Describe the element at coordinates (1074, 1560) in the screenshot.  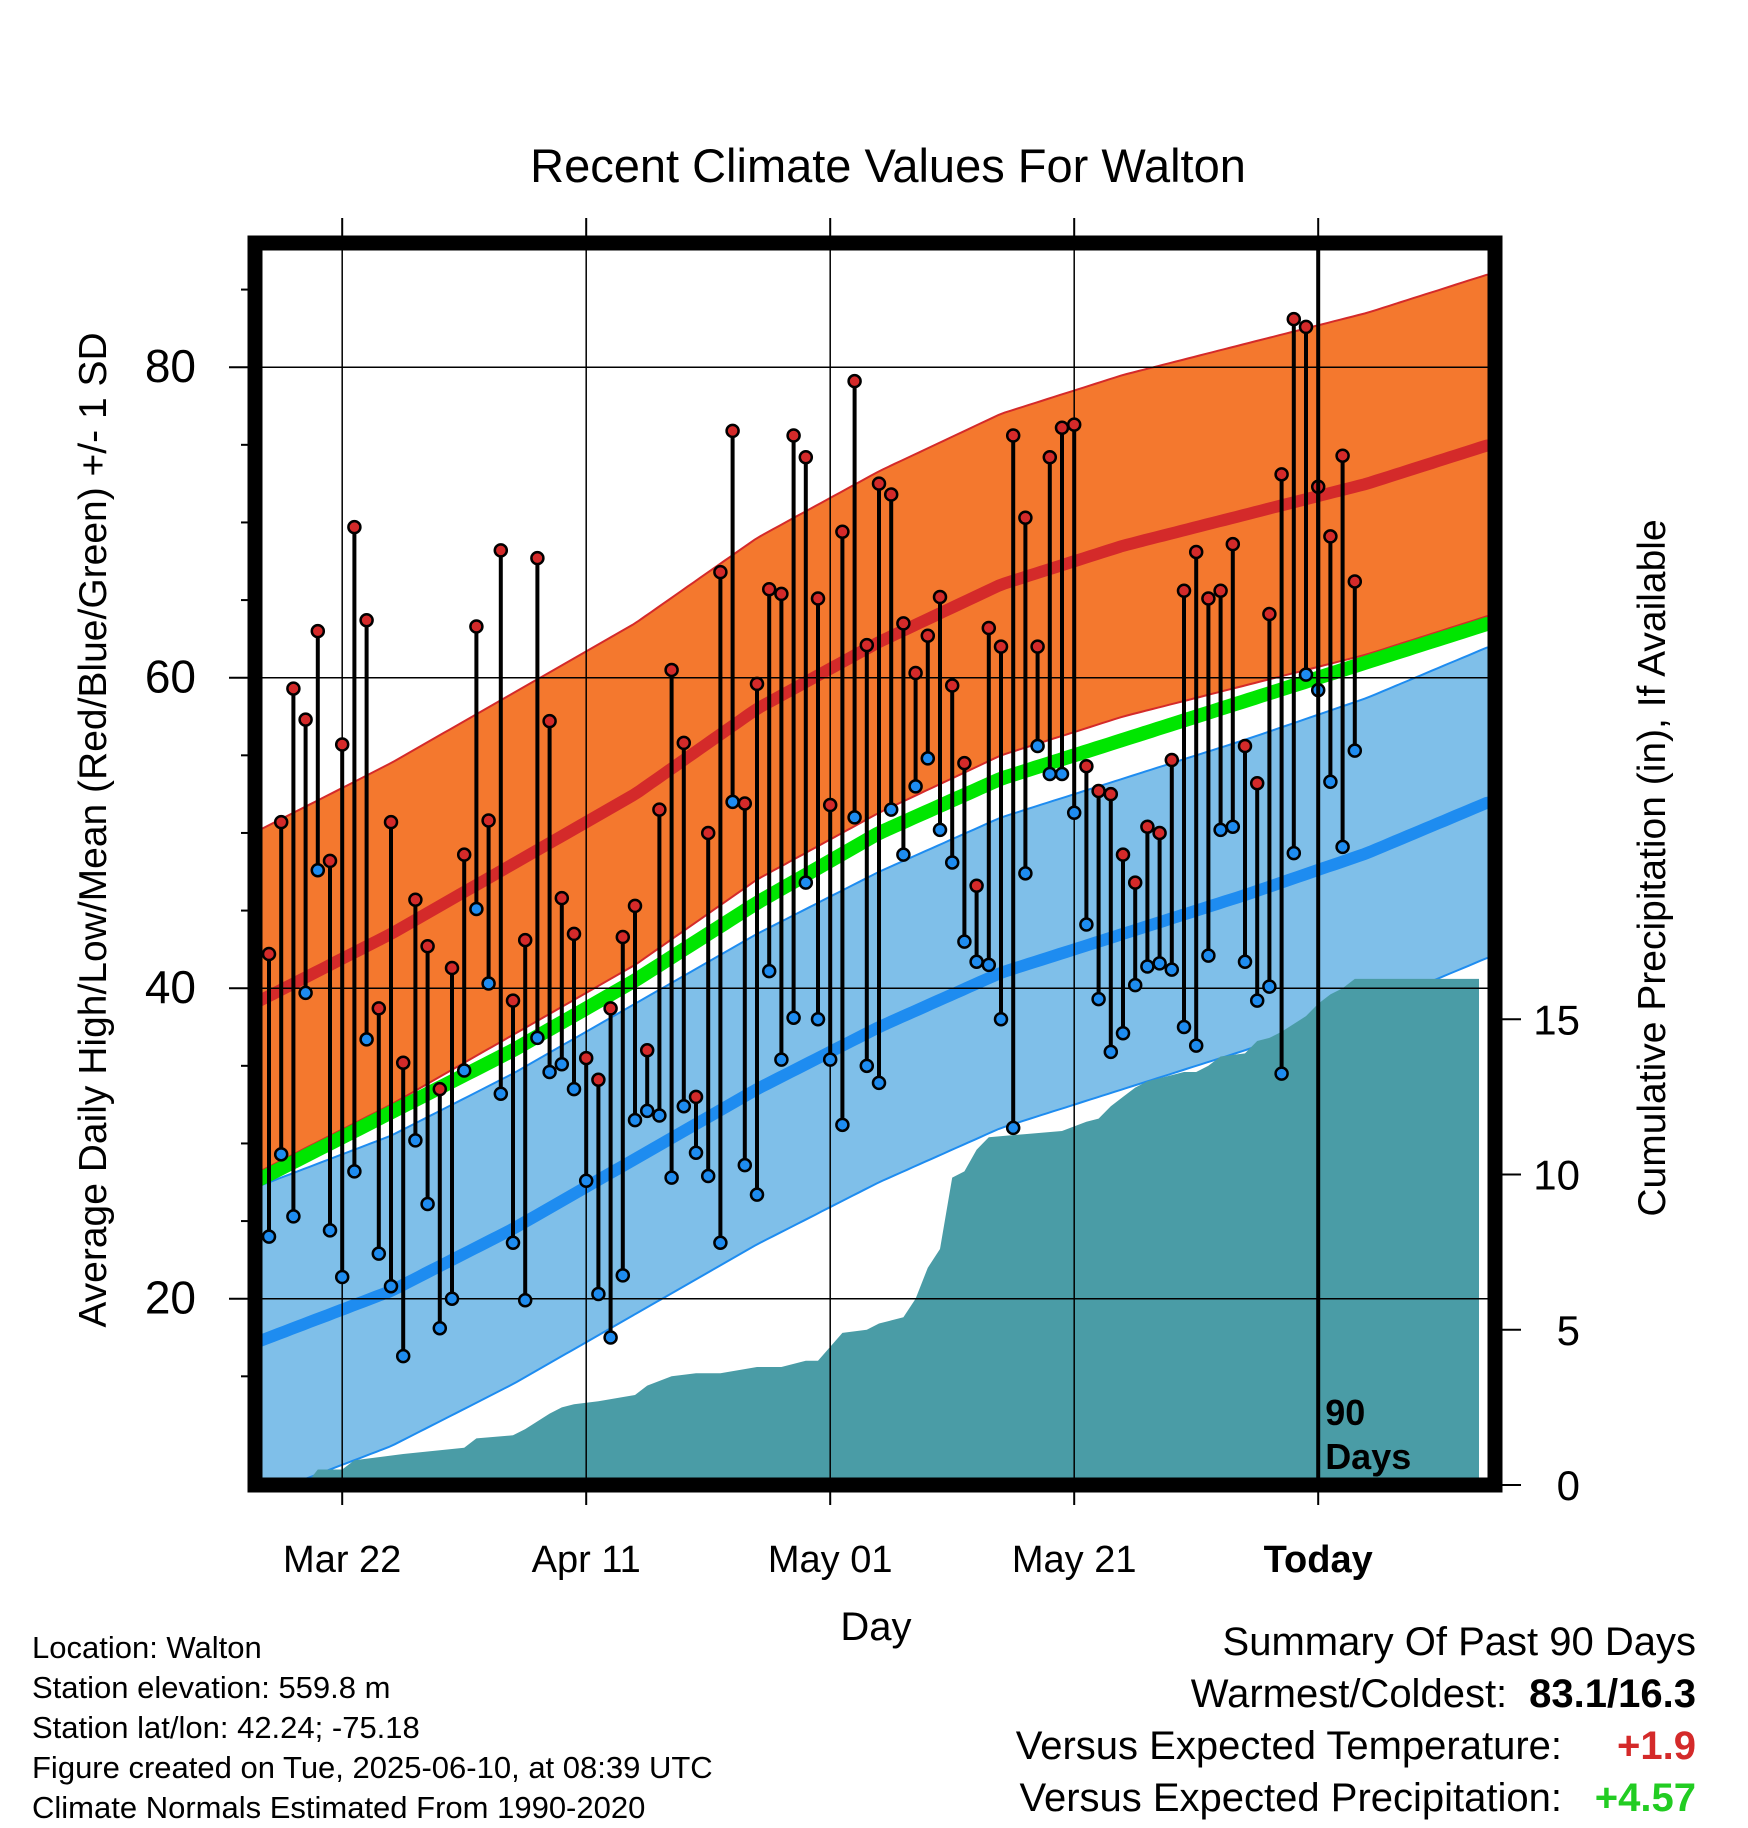
I see `x-tick-label: May 21` at that location.